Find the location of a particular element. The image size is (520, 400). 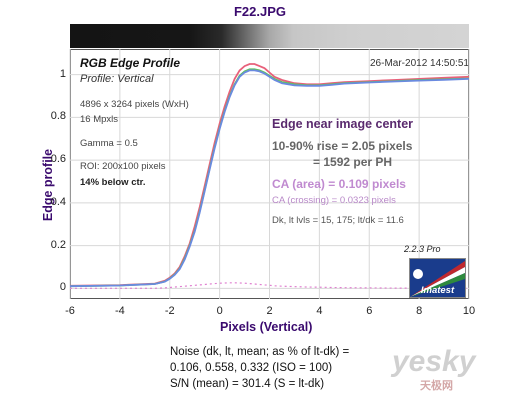

rise-per-ph: = 1592 per PH is located at coordinates (353, 162).